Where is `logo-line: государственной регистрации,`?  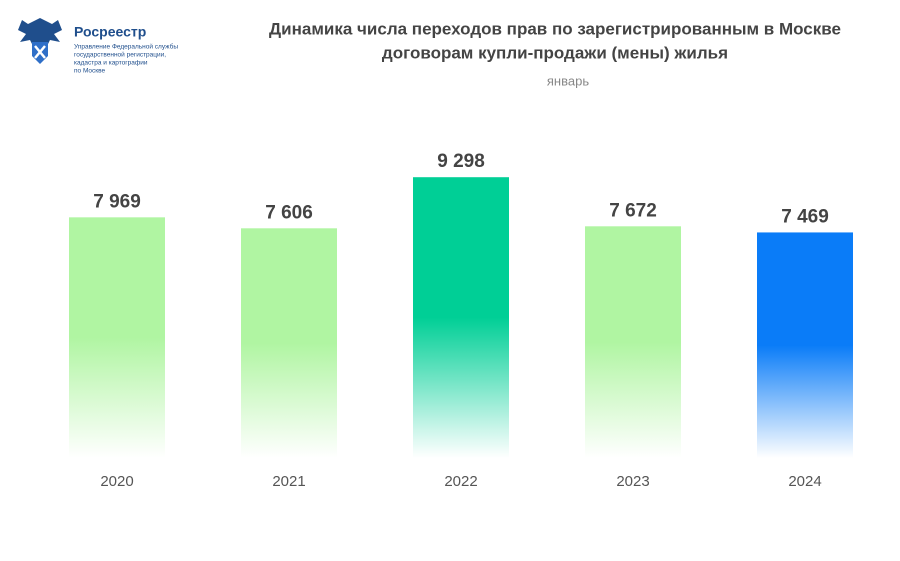 logo-line: государственной регистрации, is located at coordinates (120, 55).